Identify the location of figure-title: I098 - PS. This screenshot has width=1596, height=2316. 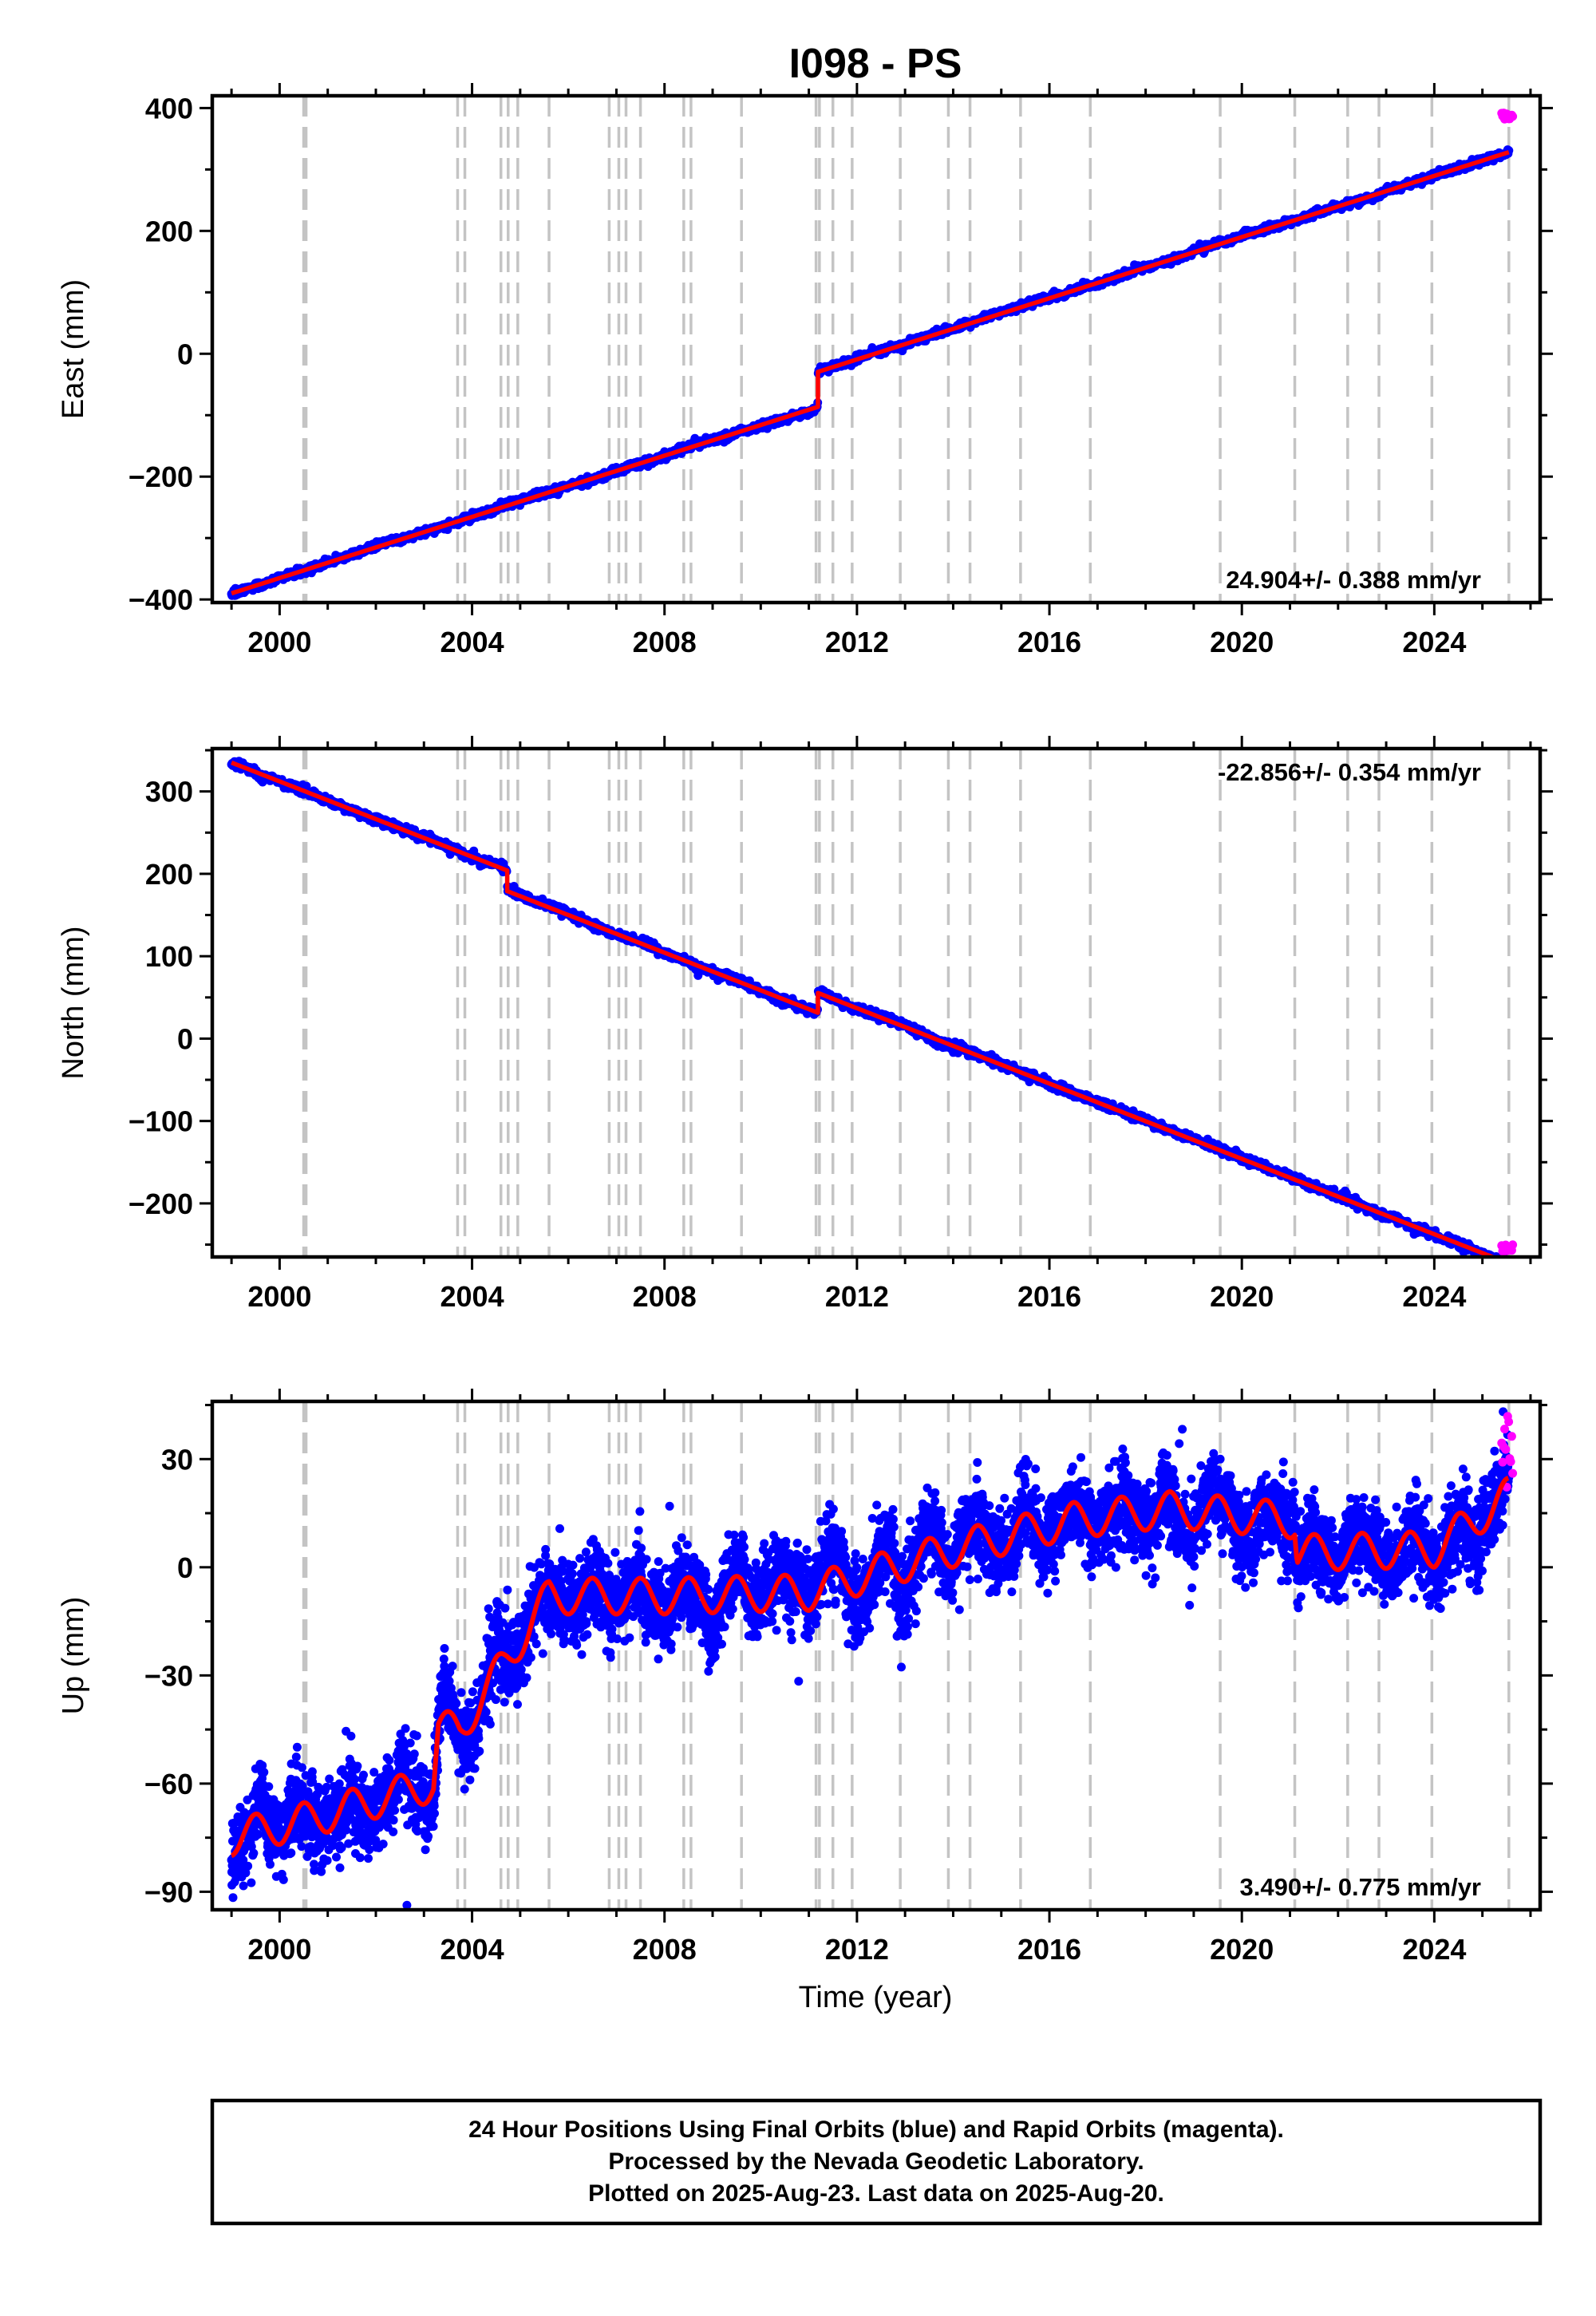
(875, 64).